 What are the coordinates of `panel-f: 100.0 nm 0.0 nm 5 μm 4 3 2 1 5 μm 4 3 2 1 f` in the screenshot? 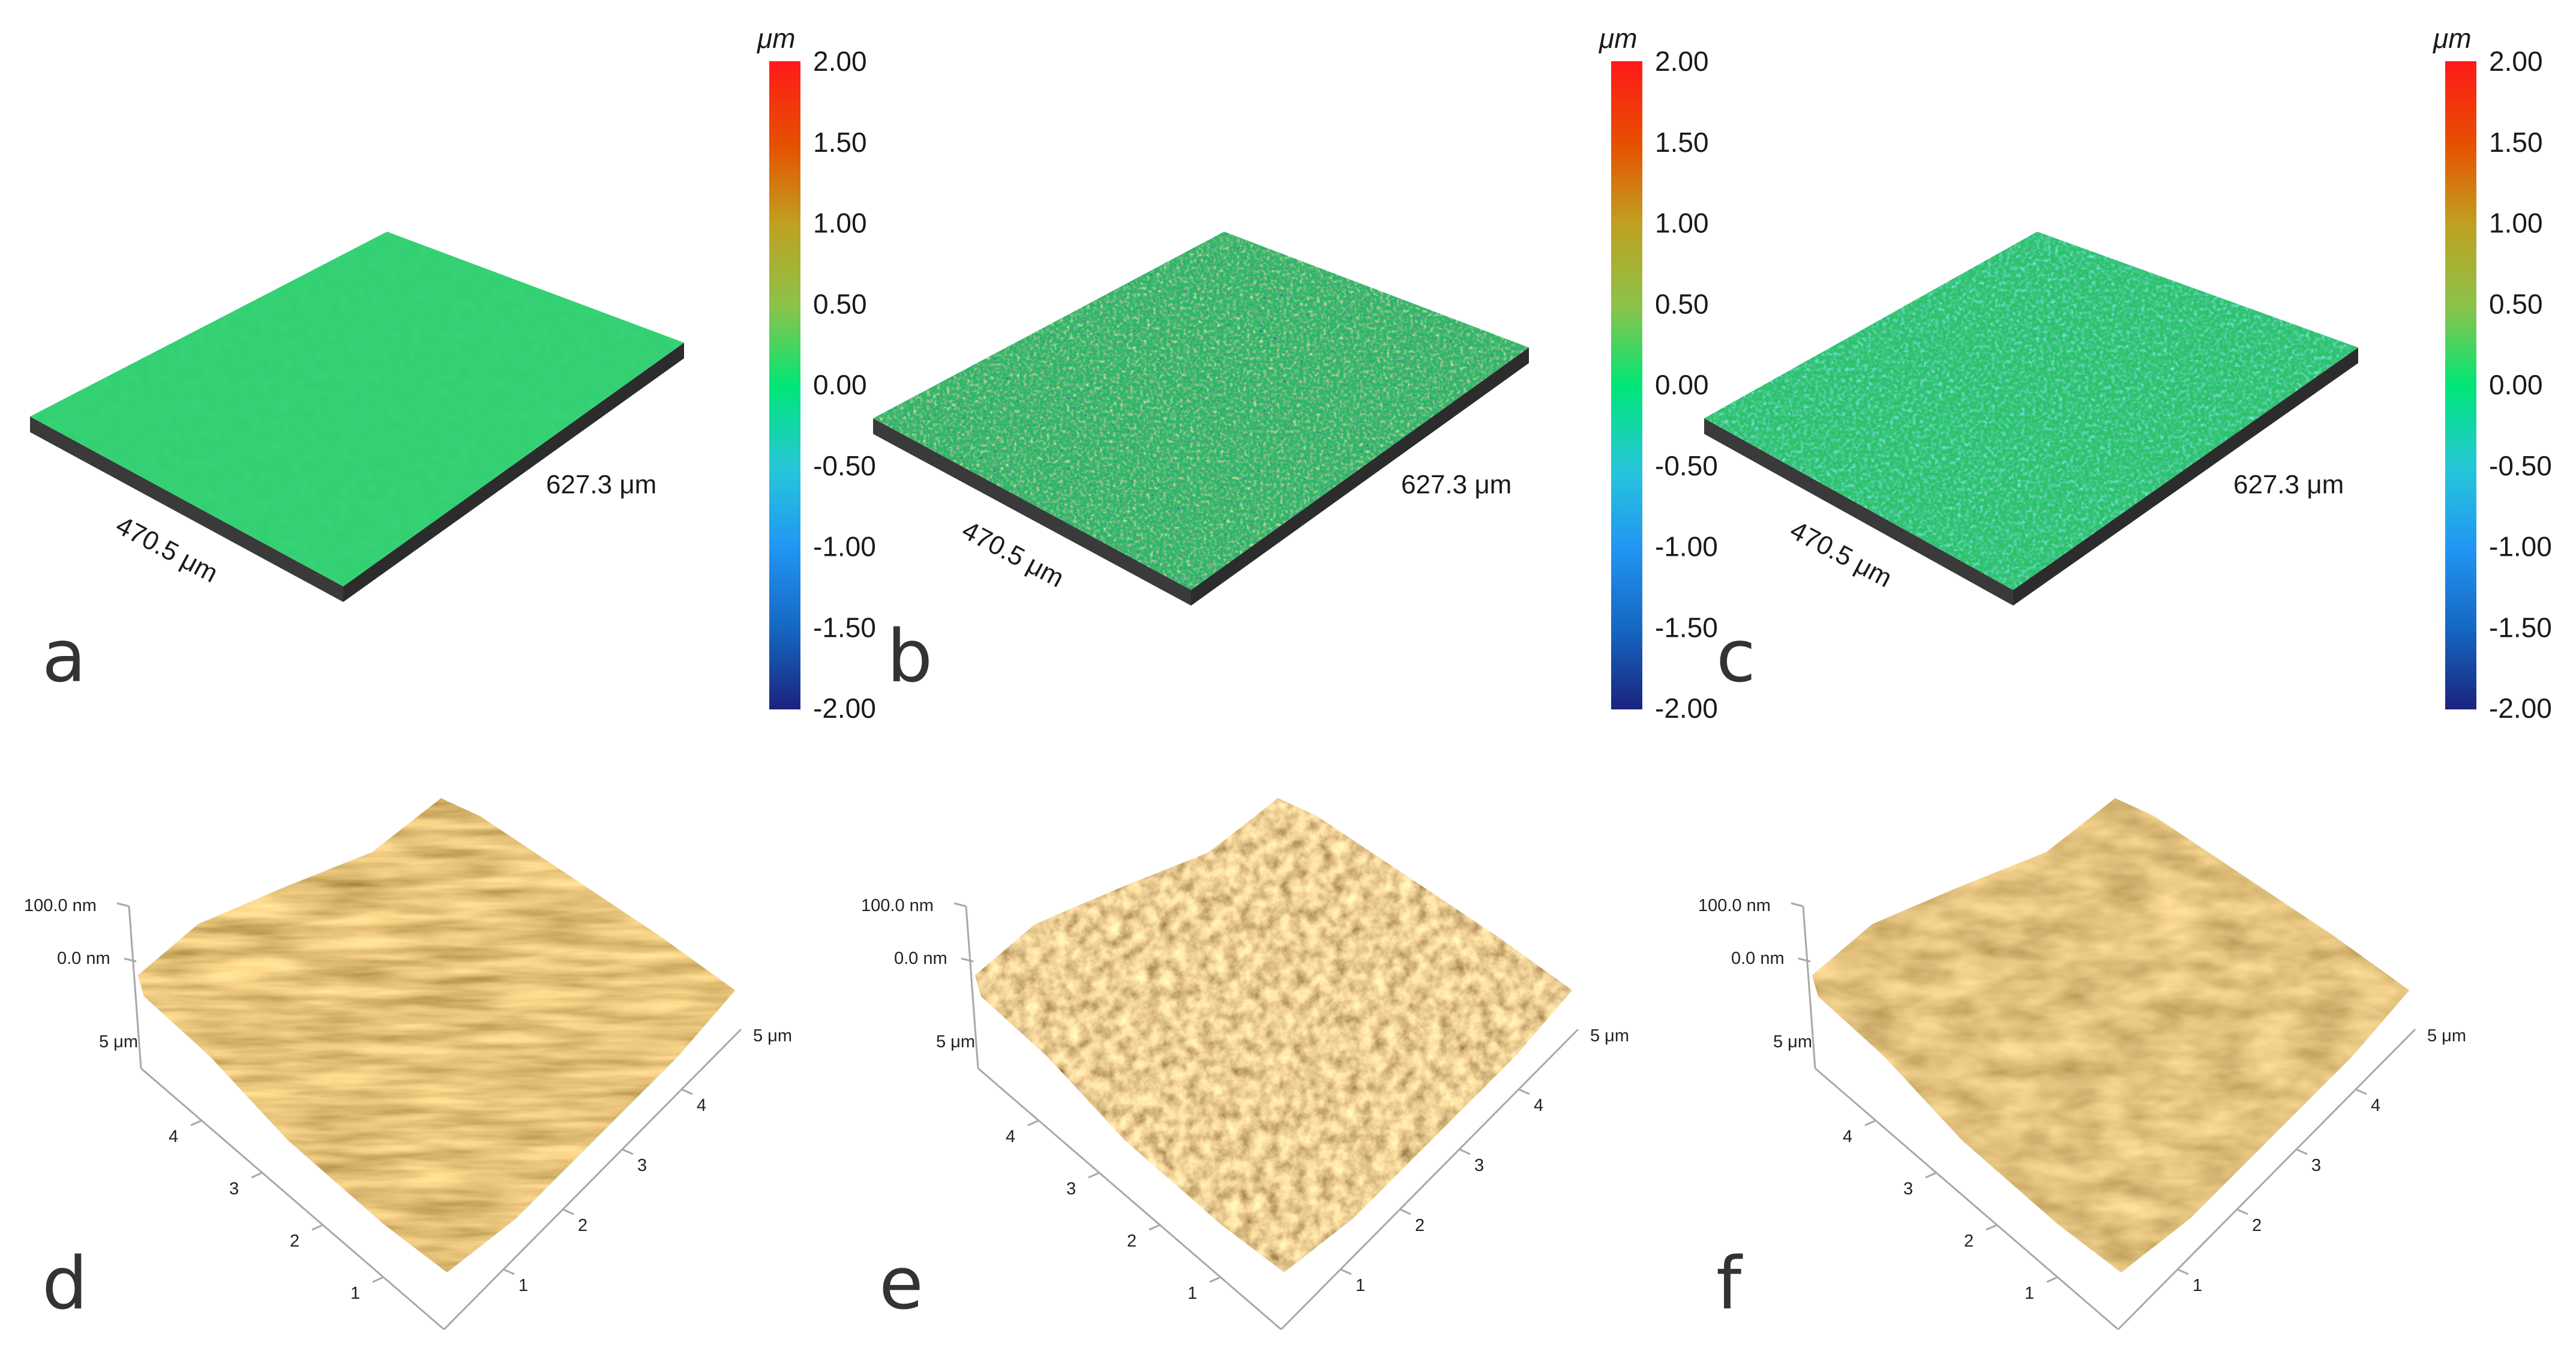 It's located at (2082, 1064).